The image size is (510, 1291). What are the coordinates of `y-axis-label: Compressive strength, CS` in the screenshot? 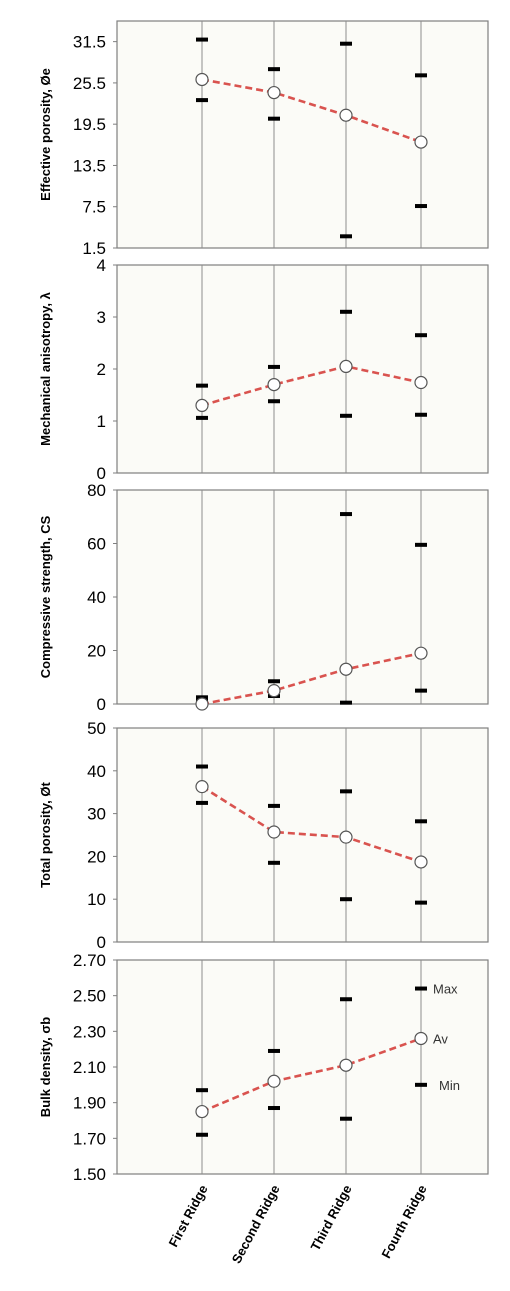 It's located at (45, 596).